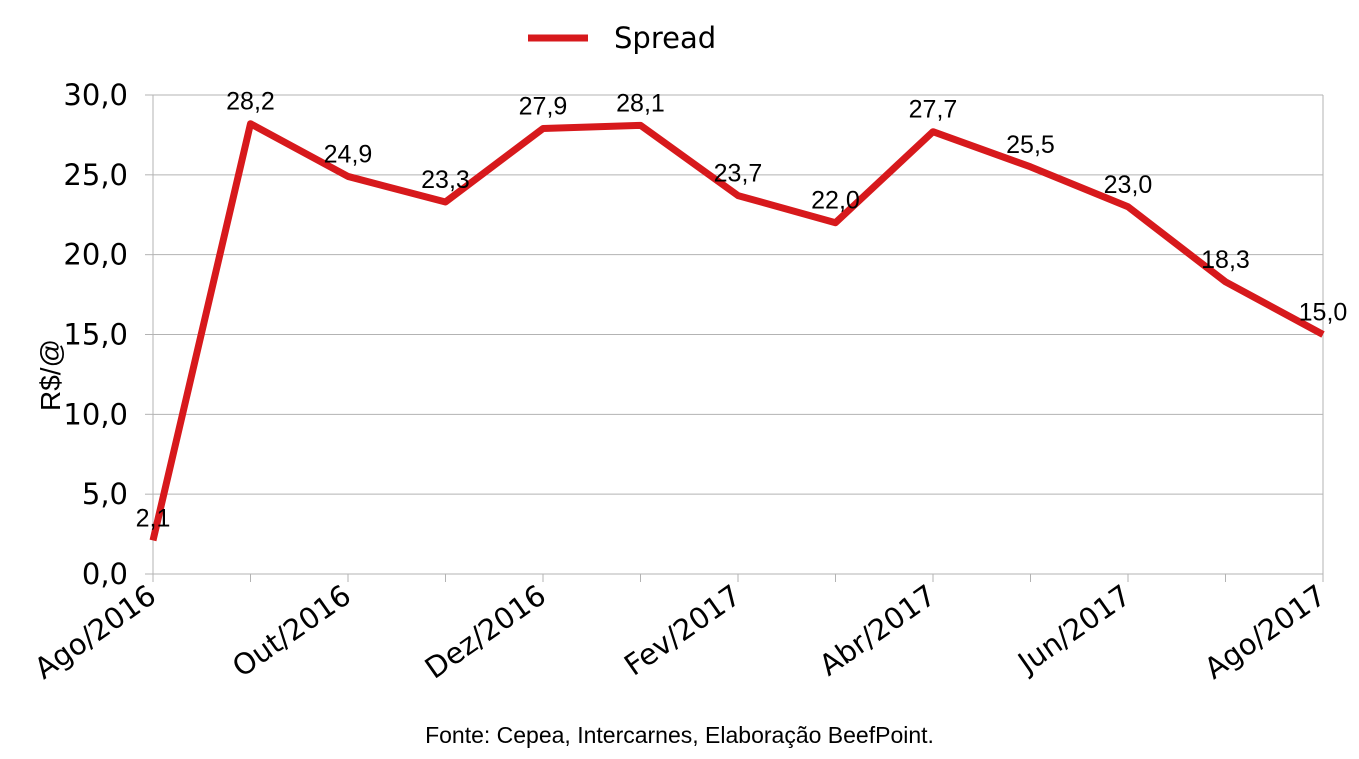 The image size is (1359, 759). I want to click on data-label: 25,5, so click(1030, 145).